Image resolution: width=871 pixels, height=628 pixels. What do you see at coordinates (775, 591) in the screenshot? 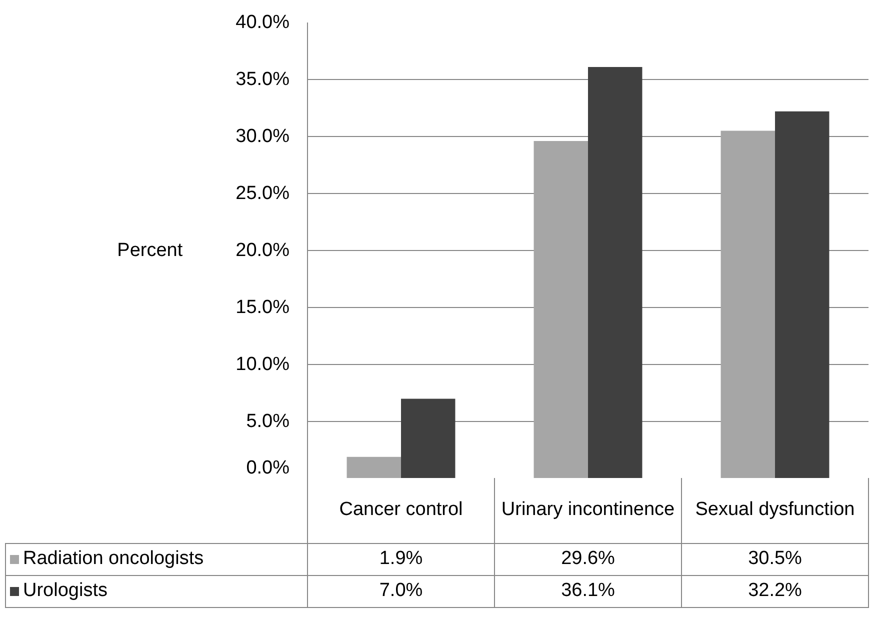
I see `data-label: 32.2%` at bounding box center [775, 591].